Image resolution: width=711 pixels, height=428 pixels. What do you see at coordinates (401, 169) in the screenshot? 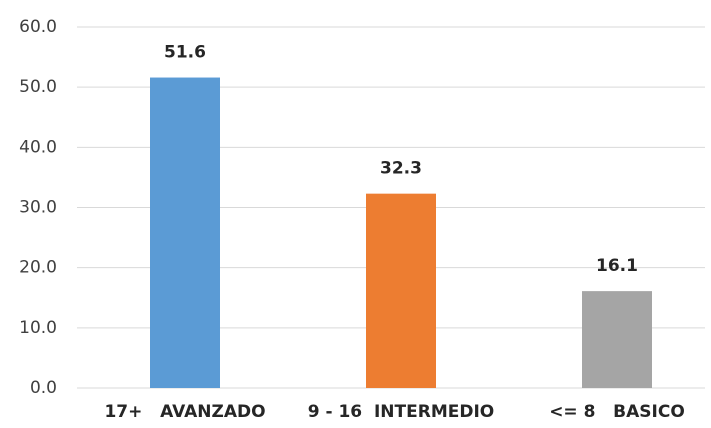
I see `data-label: 32.3` at bounding box center [401, 169].